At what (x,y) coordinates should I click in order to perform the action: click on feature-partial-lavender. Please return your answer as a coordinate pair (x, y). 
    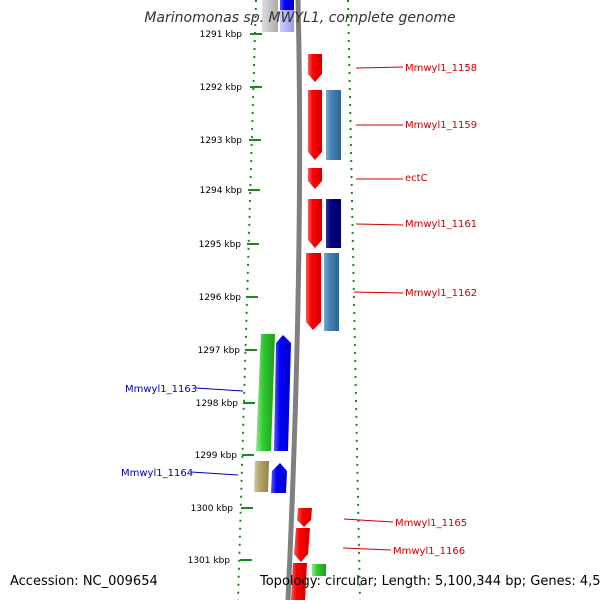
    Looking at the image, I should click on (287, 21).